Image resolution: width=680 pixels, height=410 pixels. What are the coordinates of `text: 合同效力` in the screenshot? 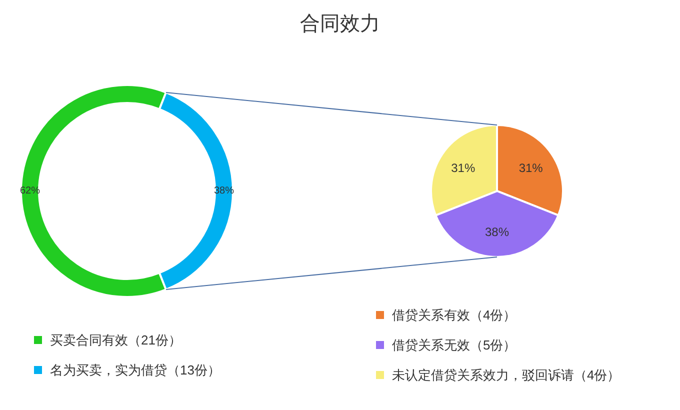 It's located at (340, 24).